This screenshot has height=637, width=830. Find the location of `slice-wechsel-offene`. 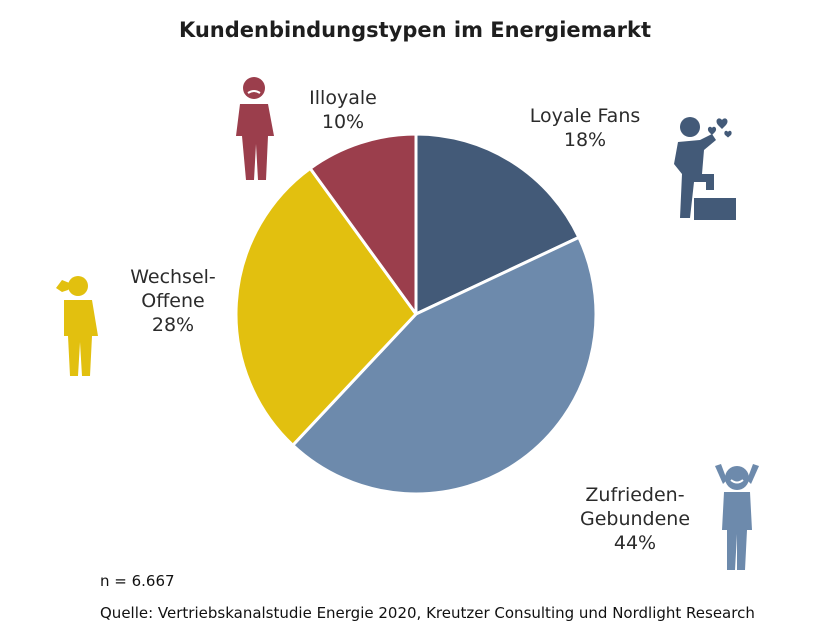

slice-wechsel-offene is located at coordinates (326, 306).